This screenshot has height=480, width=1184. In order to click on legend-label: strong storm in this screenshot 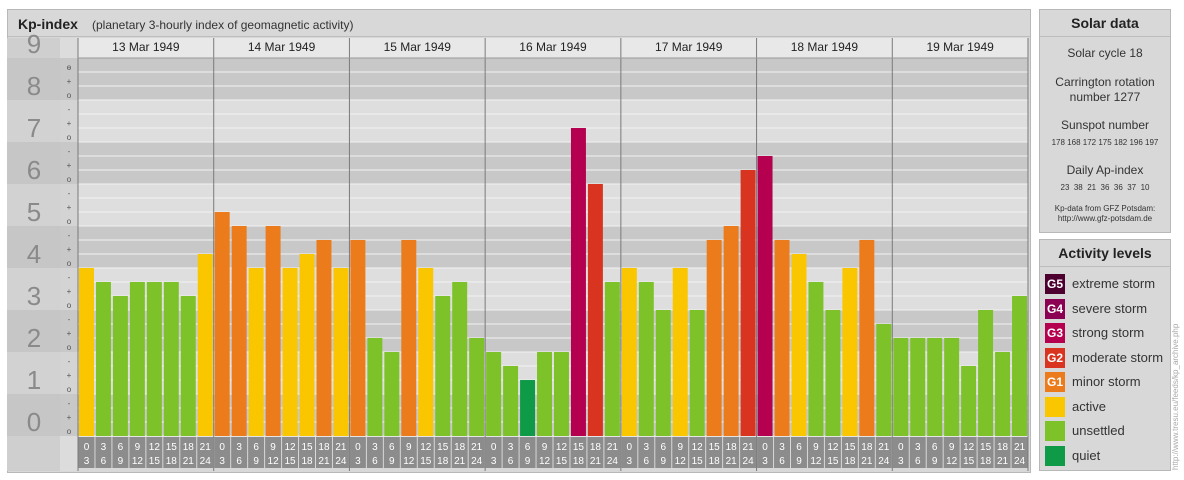, I will do `click(1108, 332)`.